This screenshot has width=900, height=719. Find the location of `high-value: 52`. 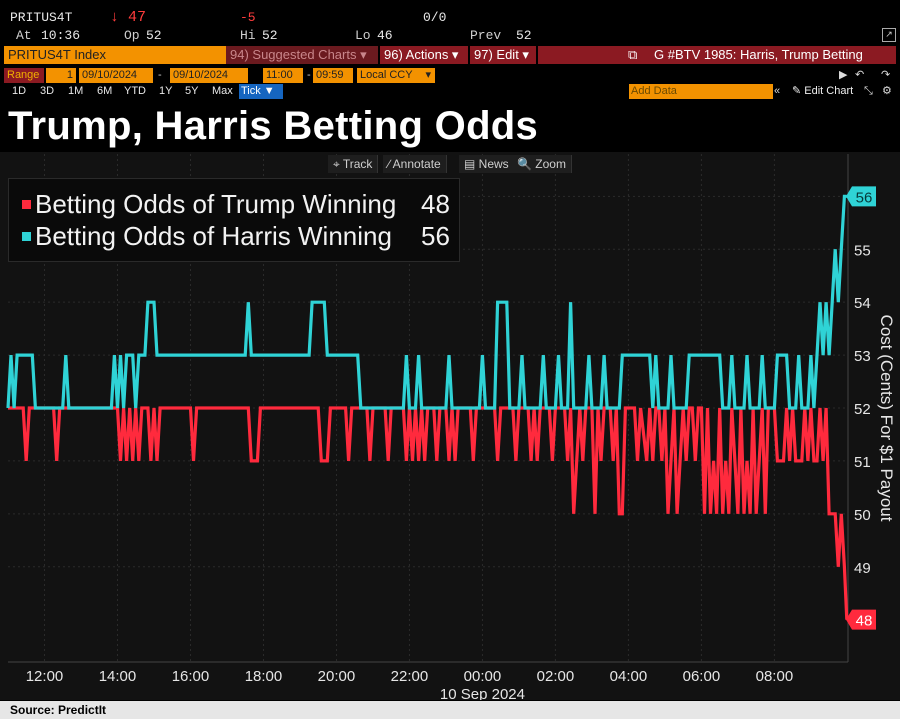

high-value: 52 is located at coordinates (270, 35).